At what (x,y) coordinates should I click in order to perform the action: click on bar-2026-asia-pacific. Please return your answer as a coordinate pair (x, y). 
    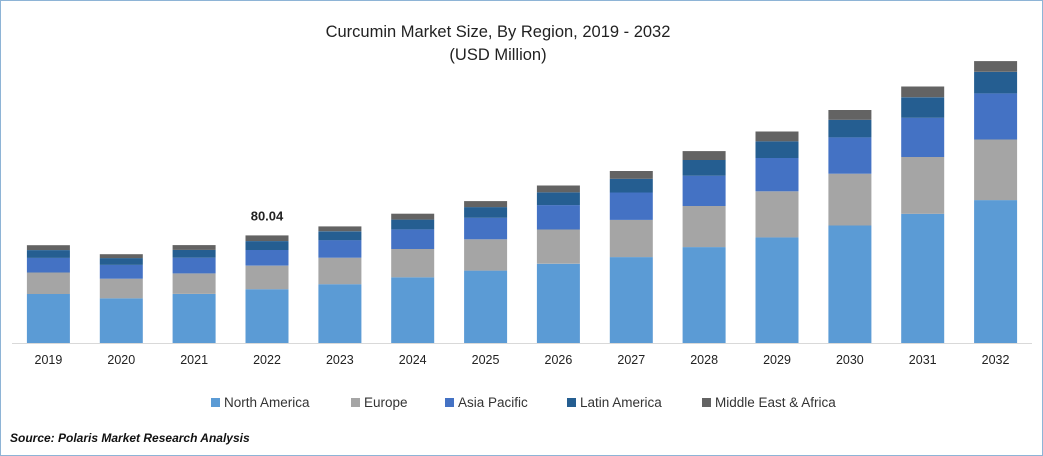
    Looking at the image, I should click on (558, 217).